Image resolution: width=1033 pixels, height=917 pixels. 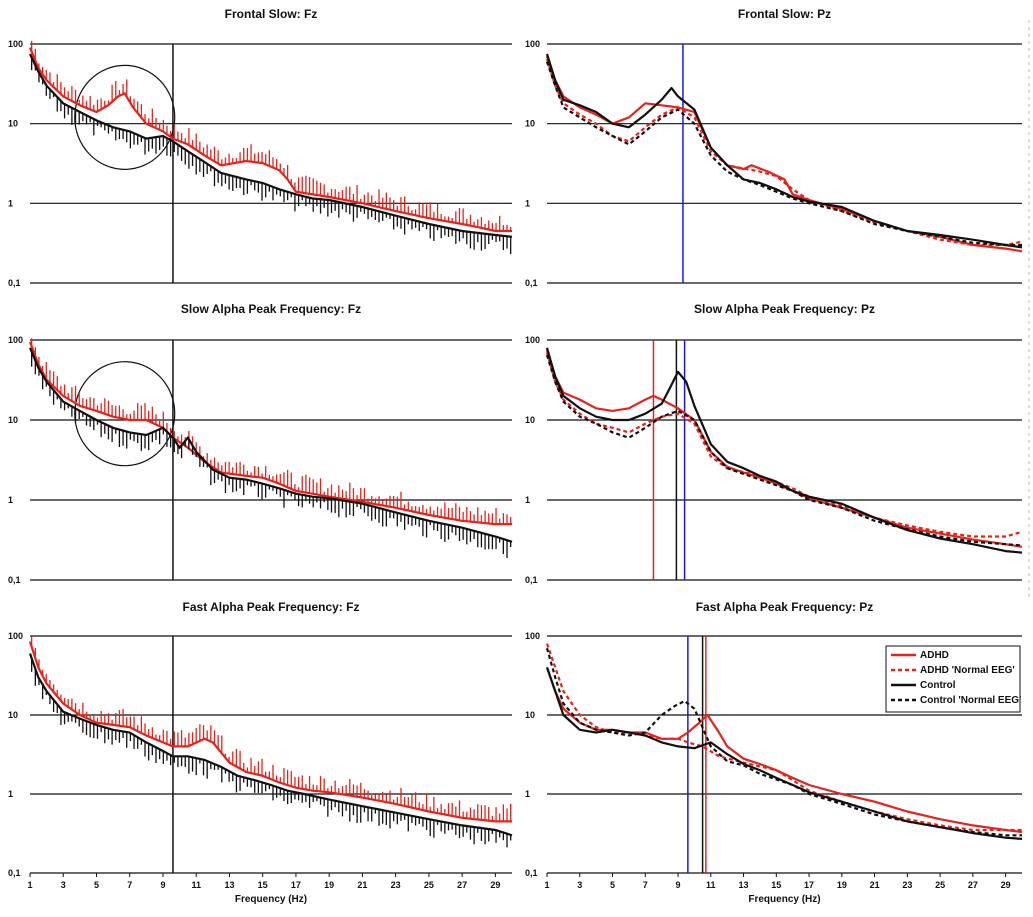 What do you see at coordinates (938, 685) in the screenshot?
I see `legend-label: Control` at bounding box center [938, 685].